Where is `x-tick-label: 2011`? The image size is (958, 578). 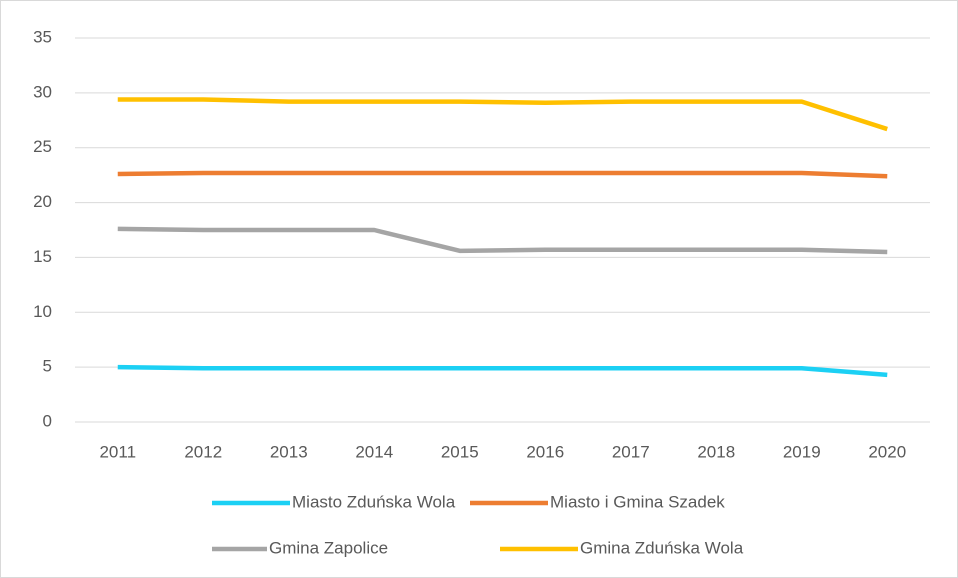
x-tick-label: 2011 is located at coordinates (117, 451).